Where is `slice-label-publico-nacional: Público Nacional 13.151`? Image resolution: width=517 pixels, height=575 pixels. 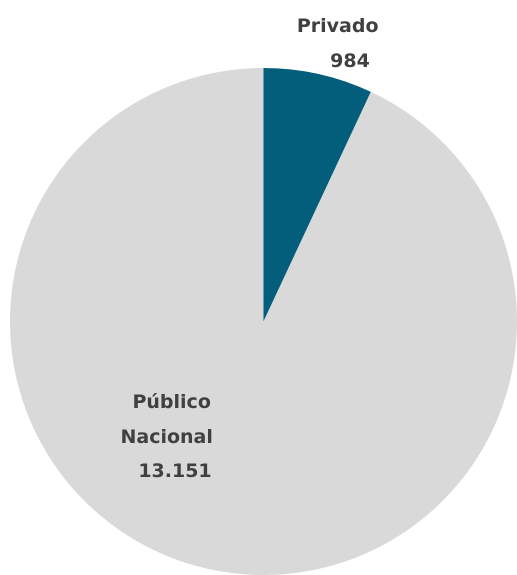
slice-label-publico-nacional: Público Nacional 13.151 is located at coordinates (169, 436).